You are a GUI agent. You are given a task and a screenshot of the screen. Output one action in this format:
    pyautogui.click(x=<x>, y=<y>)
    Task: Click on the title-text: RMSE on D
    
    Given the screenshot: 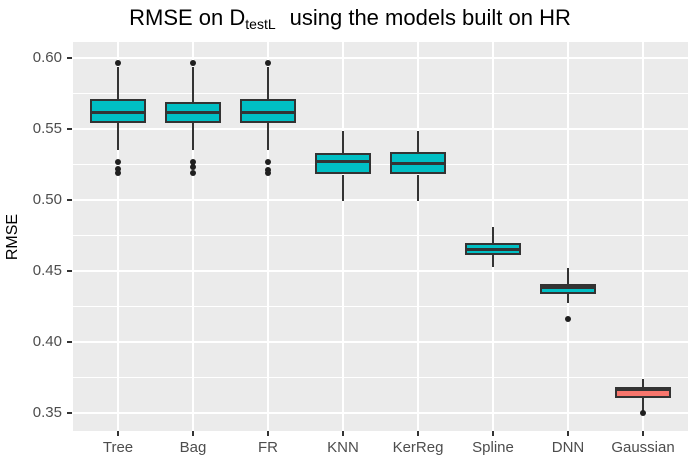 What is the action you would take?
    pyautogui.click(x=187, y=17)
    